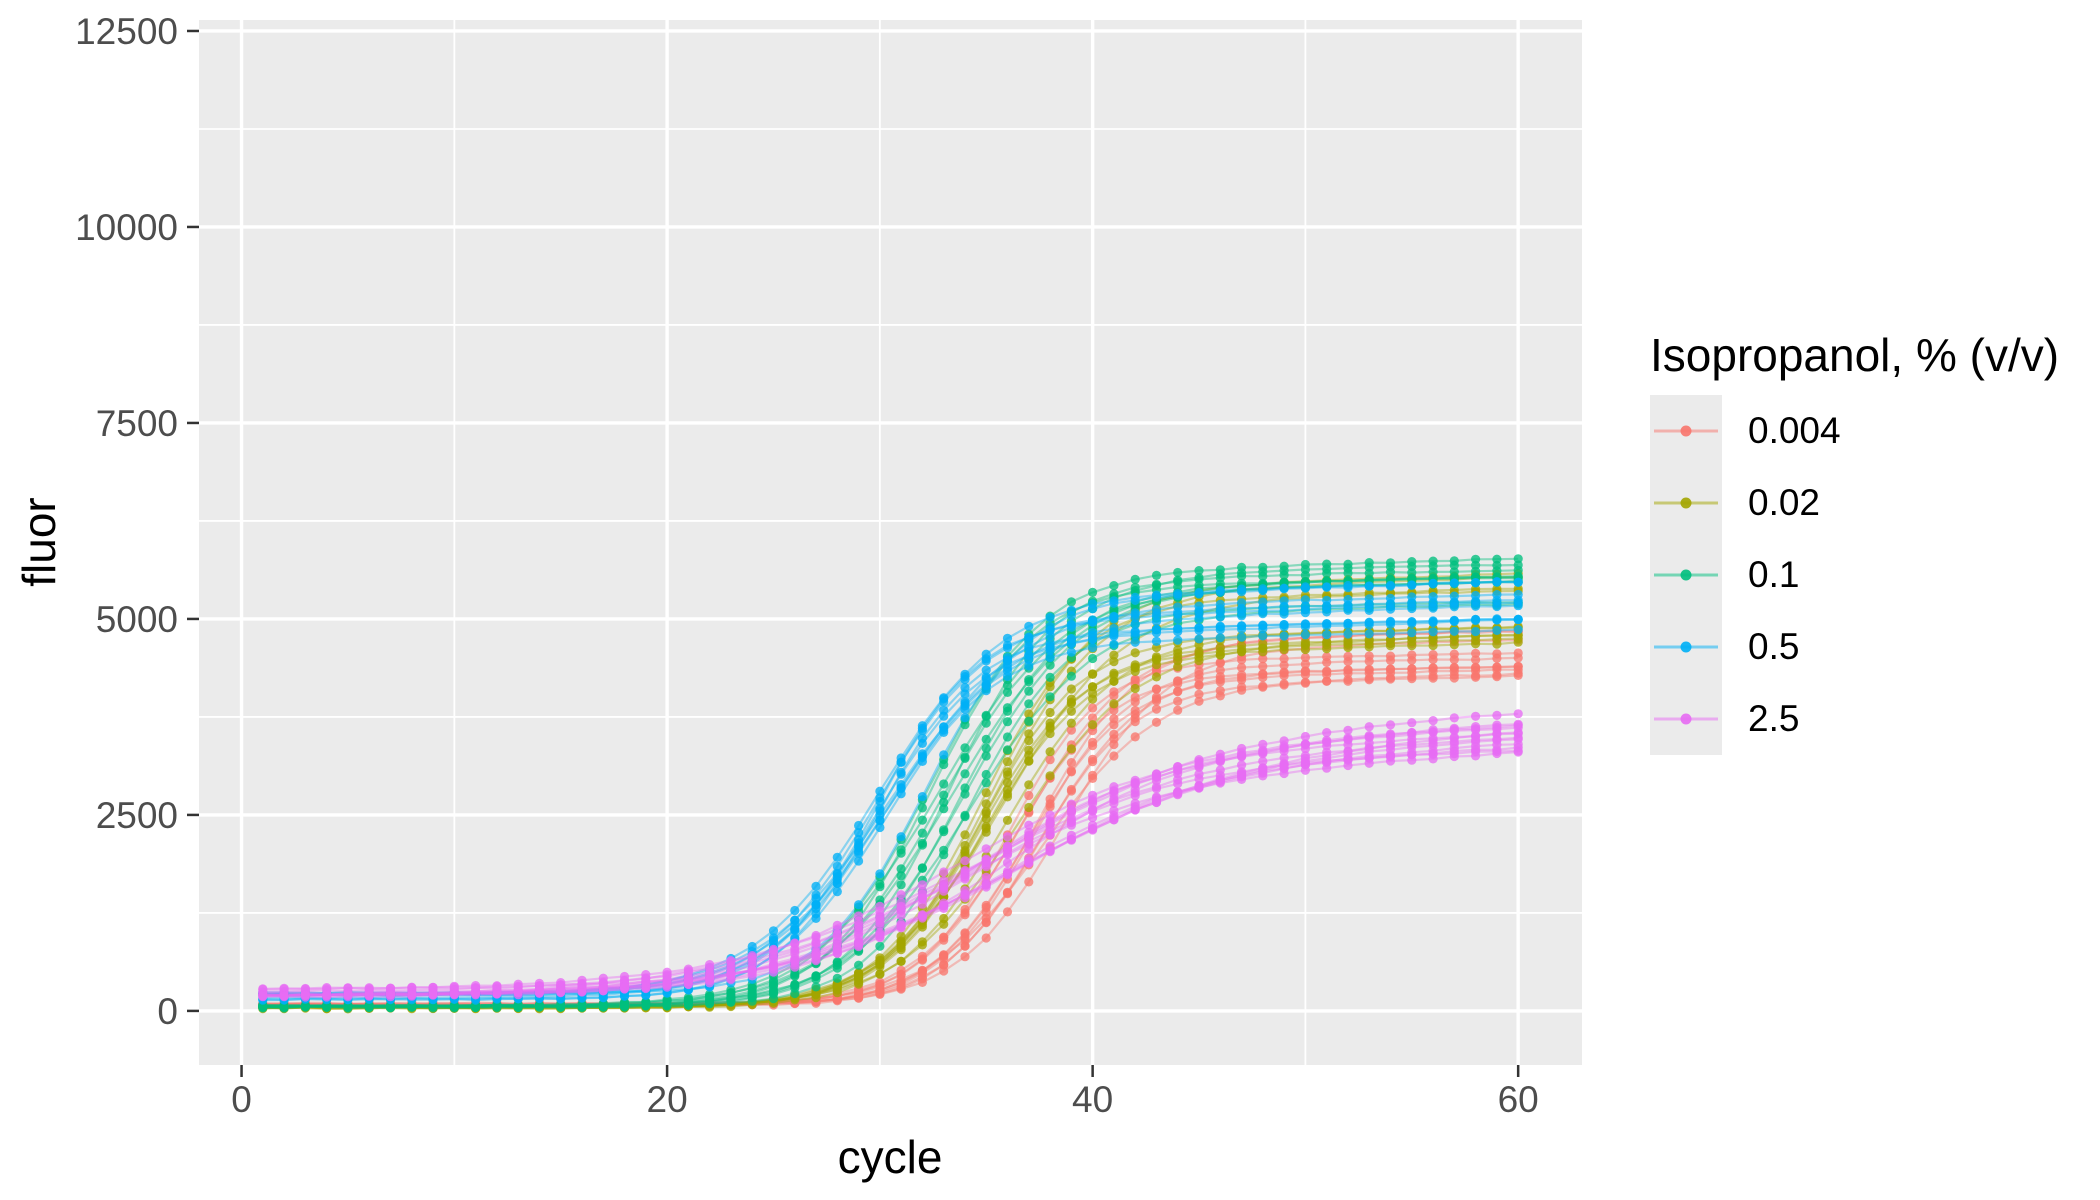 Image resolution: width=2100 pixels, height=1200 pixels. Describe the element at coordinates (1686, 719) in the screenshot. I see `legend-key-swatch` at that location.